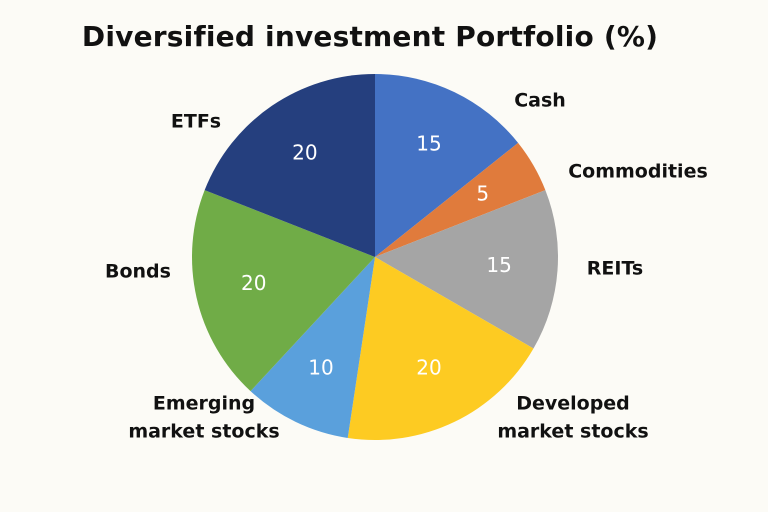  What do you see at coordinates (428, 143) in the screenshot?
I see `value-label-cash: 15` at bounding box center [428, 143].